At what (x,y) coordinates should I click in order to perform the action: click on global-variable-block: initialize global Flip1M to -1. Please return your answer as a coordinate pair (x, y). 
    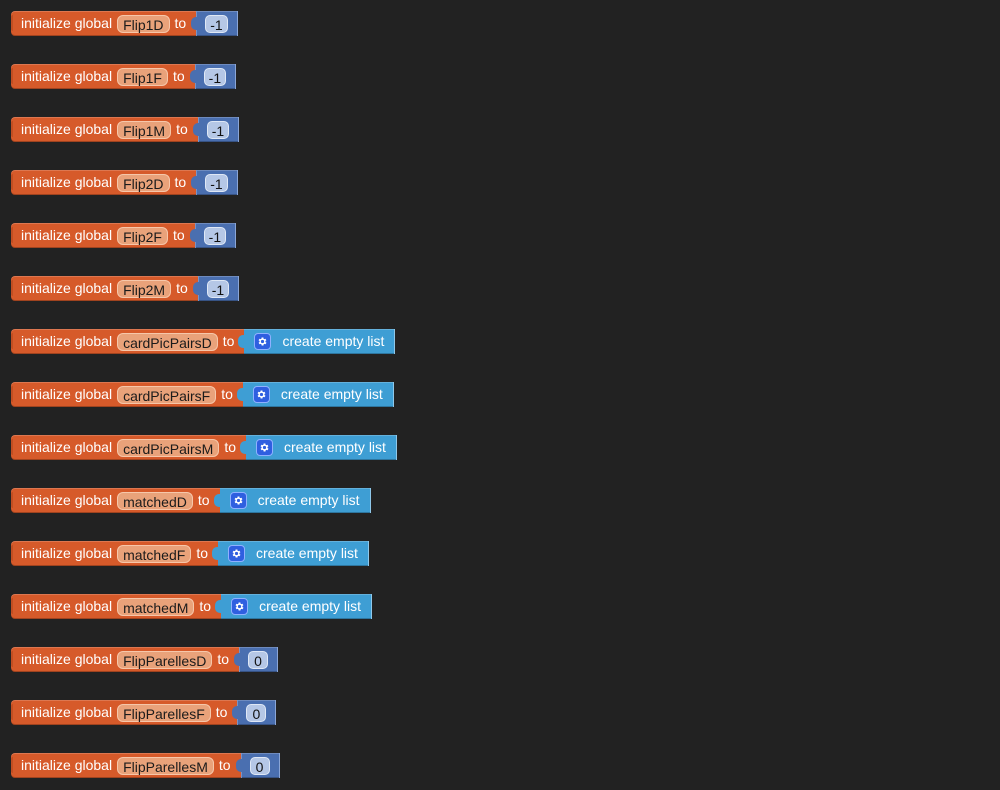
    Looking at the image, I should click on (125, 129).